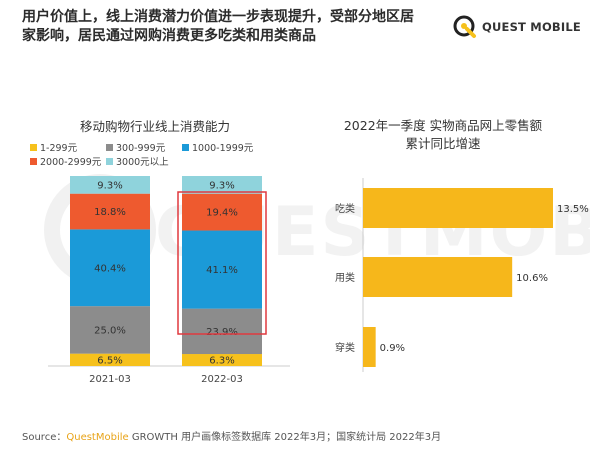  I want to click on source-prefix: Source：, so click(44, 437).